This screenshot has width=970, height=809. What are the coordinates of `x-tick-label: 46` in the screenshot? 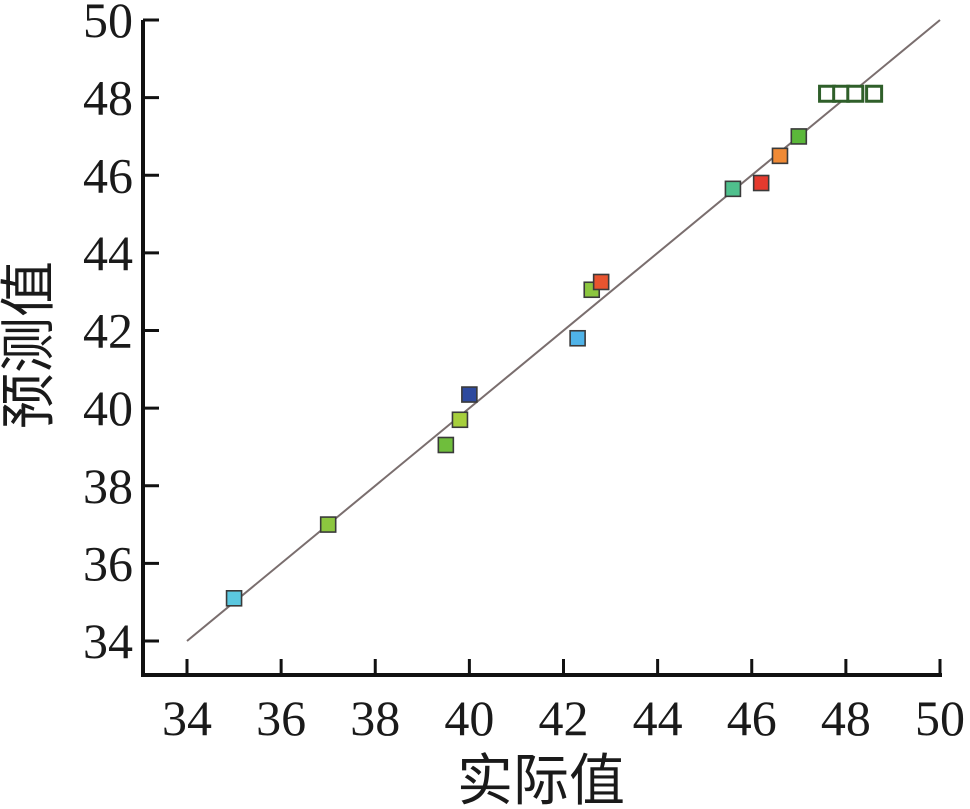 It's located at (752, 718).